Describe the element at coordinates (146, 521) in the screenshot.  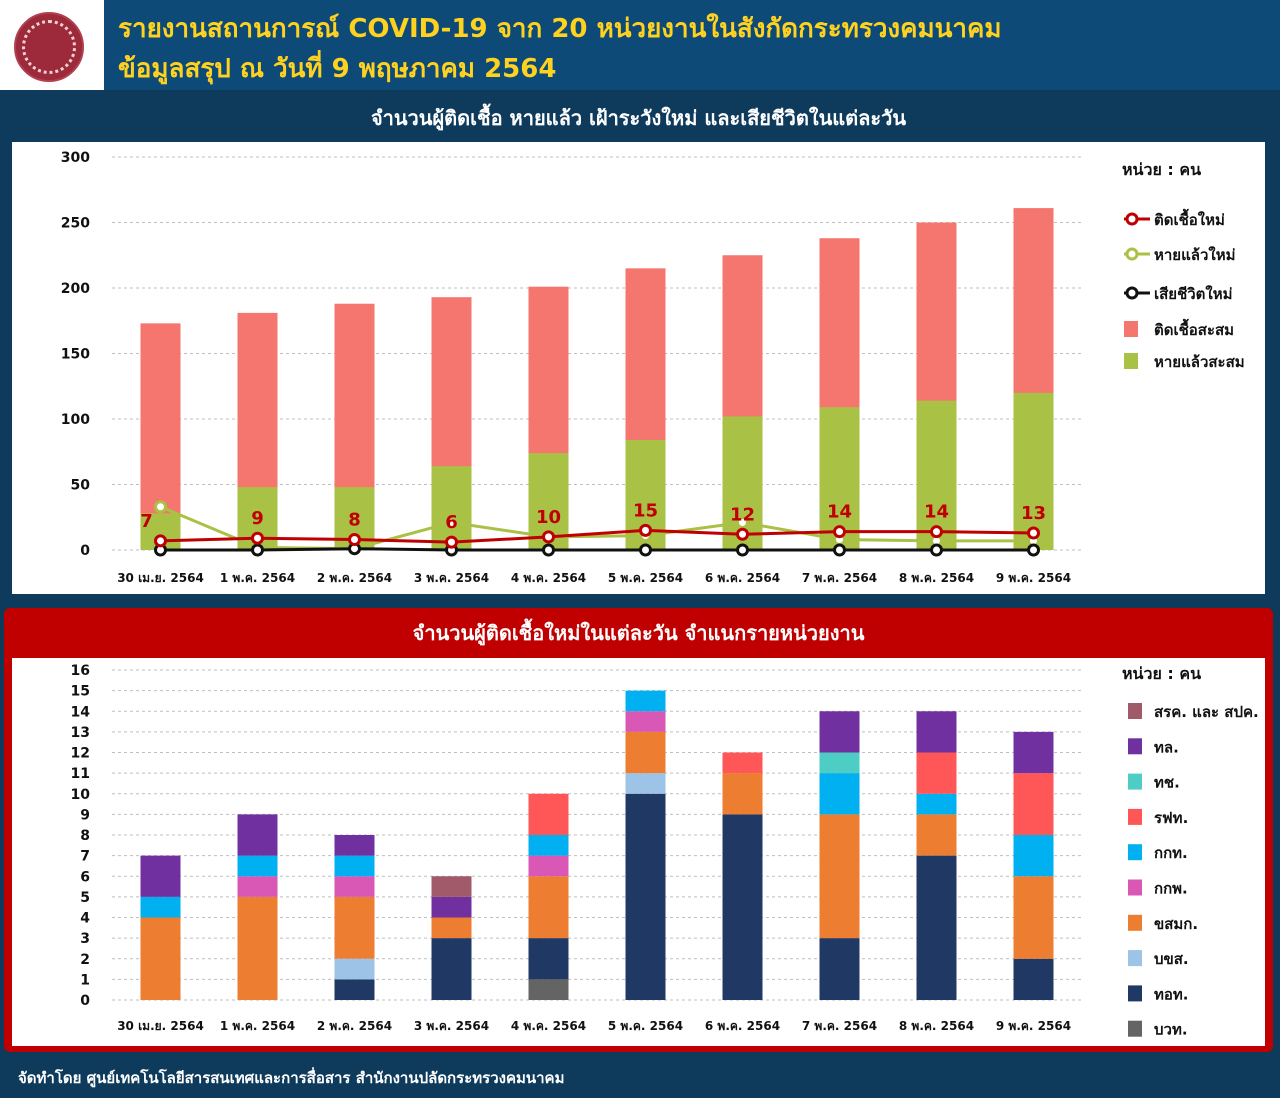
I see `data-label-new-infected: 7` at that location.